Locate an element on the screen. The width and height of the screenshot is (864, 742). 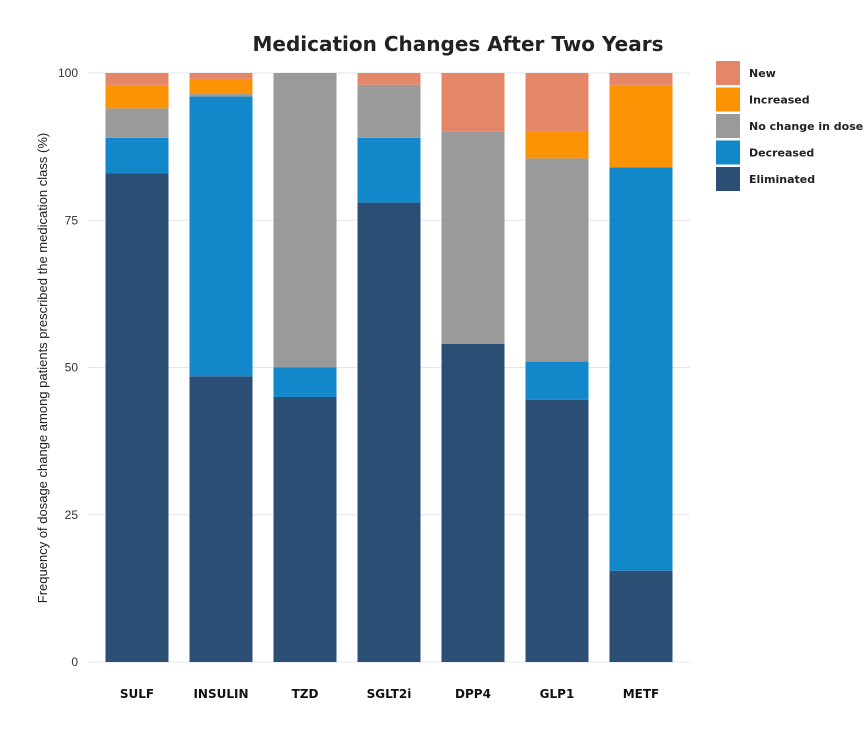
x-category-label: SULF is located at coordinates (137, 694).